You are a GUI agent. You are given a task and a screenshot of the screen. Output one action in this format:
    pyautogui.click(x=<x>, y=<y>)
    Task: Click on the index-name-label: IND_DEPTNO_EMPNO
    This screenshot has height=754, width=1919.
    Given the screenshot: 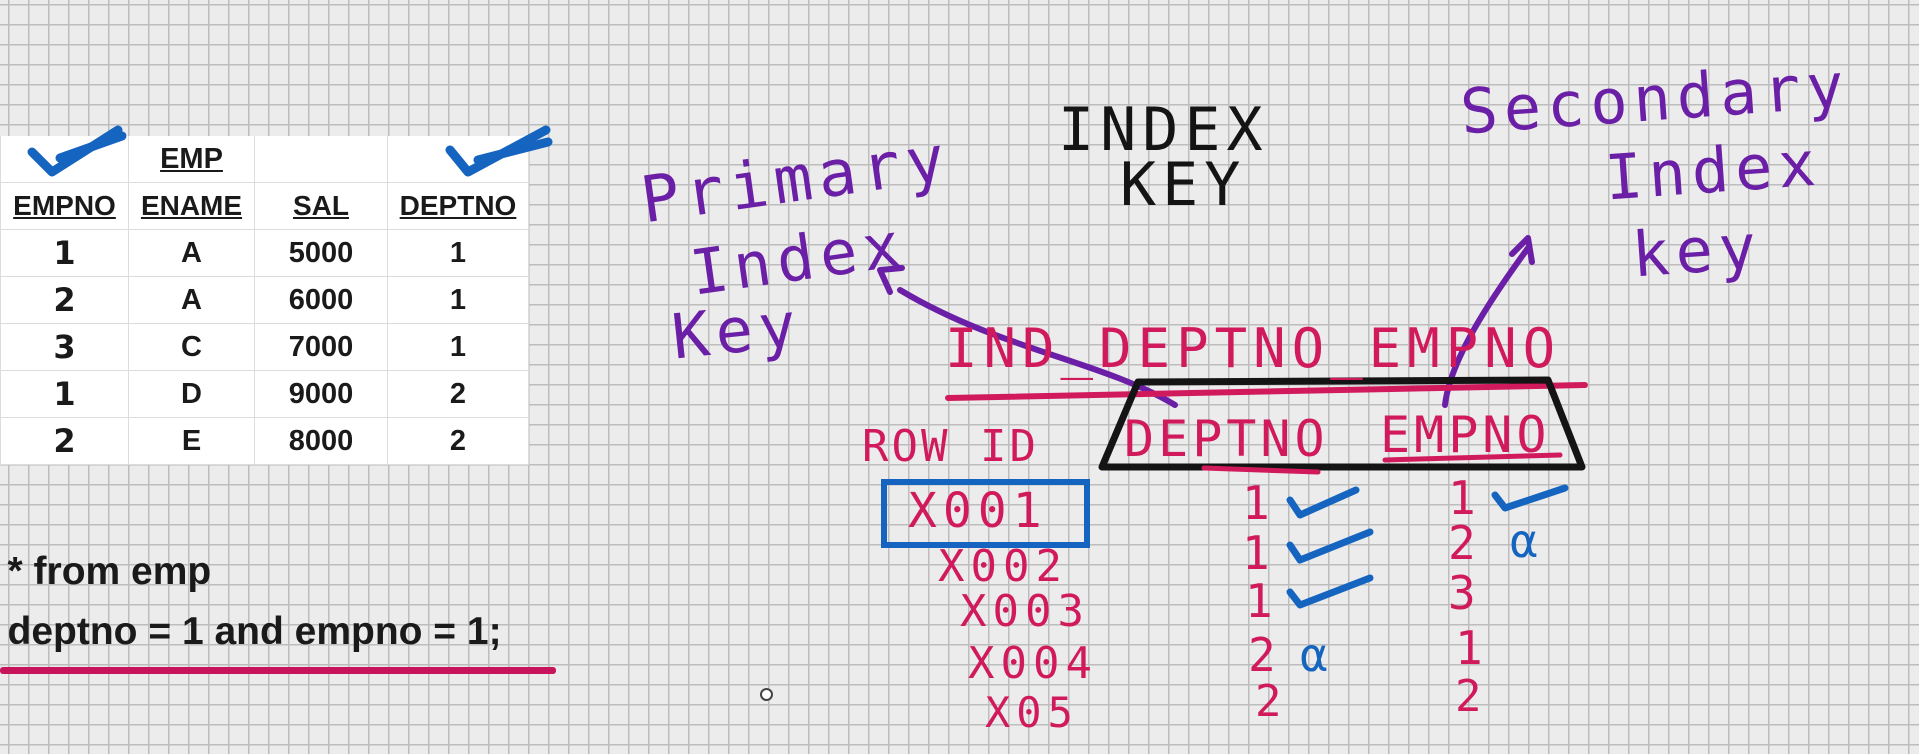 What is the action you would take?
    pyautogui.click(x=1253, y=348)
    